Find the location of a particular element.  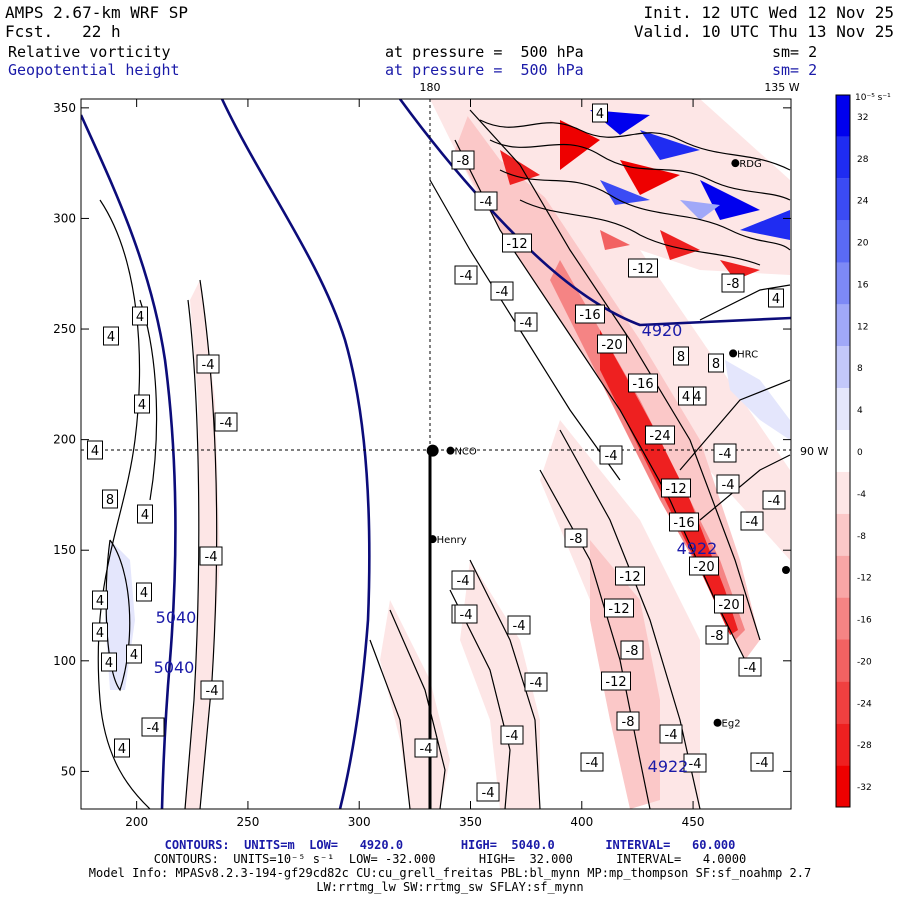

x-tick-label: 450 is located at coordinates (693, 822).